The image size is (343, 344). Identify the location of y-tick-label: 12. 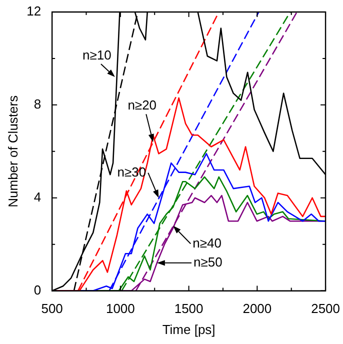
(34, 11).